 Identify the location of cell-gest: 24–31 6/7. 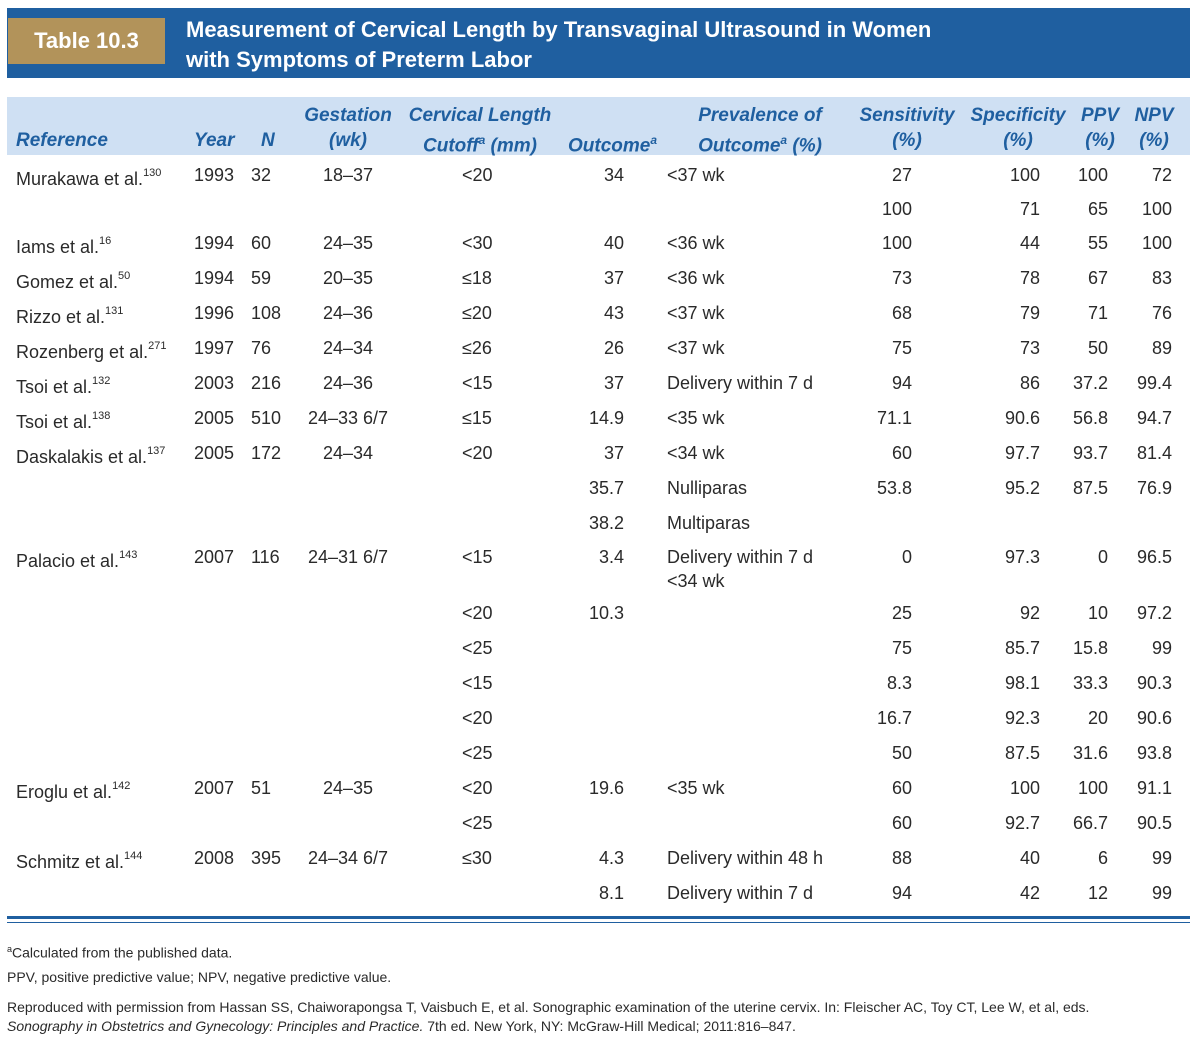
(348, 557).